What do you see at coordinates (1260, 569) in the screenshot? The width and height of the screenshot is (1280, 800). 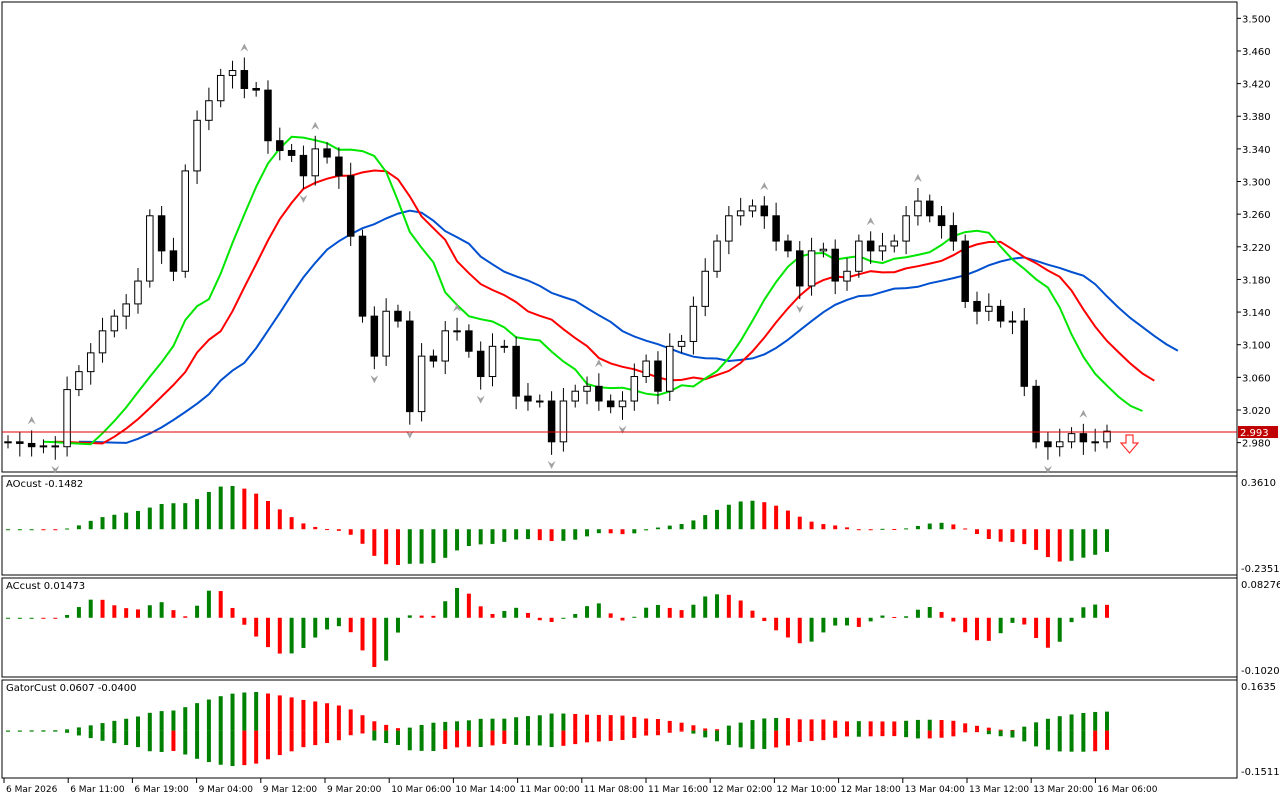 I see `ymin-label: -0.2351` at bounding box center [1260, 569].